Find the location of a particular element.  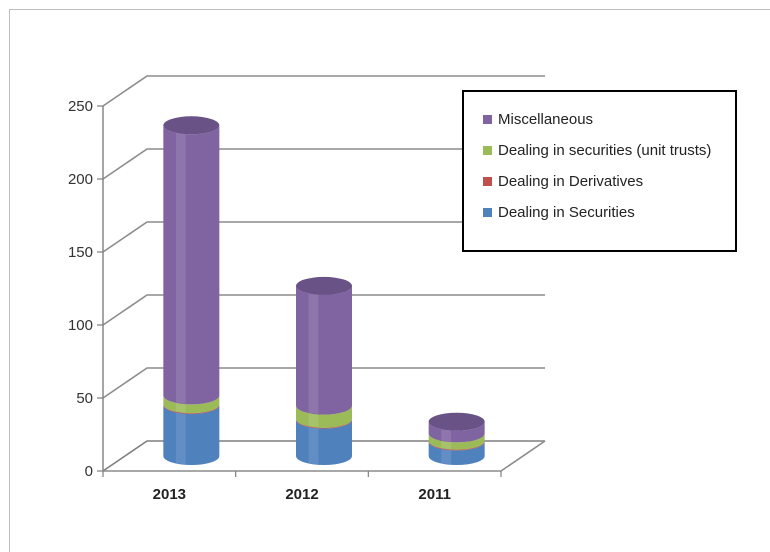

legend-item-label: Miscellaneous is located at coordinates (545, 119).